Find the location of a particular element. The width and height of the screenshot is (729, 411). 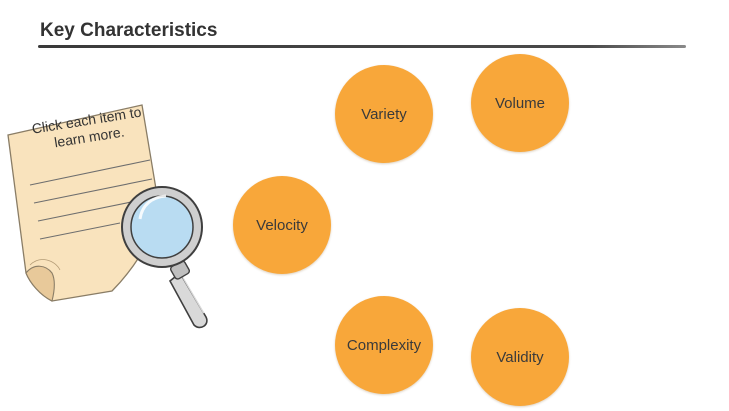

page-title: Key Characteristics is located at coordinates (129, 30).